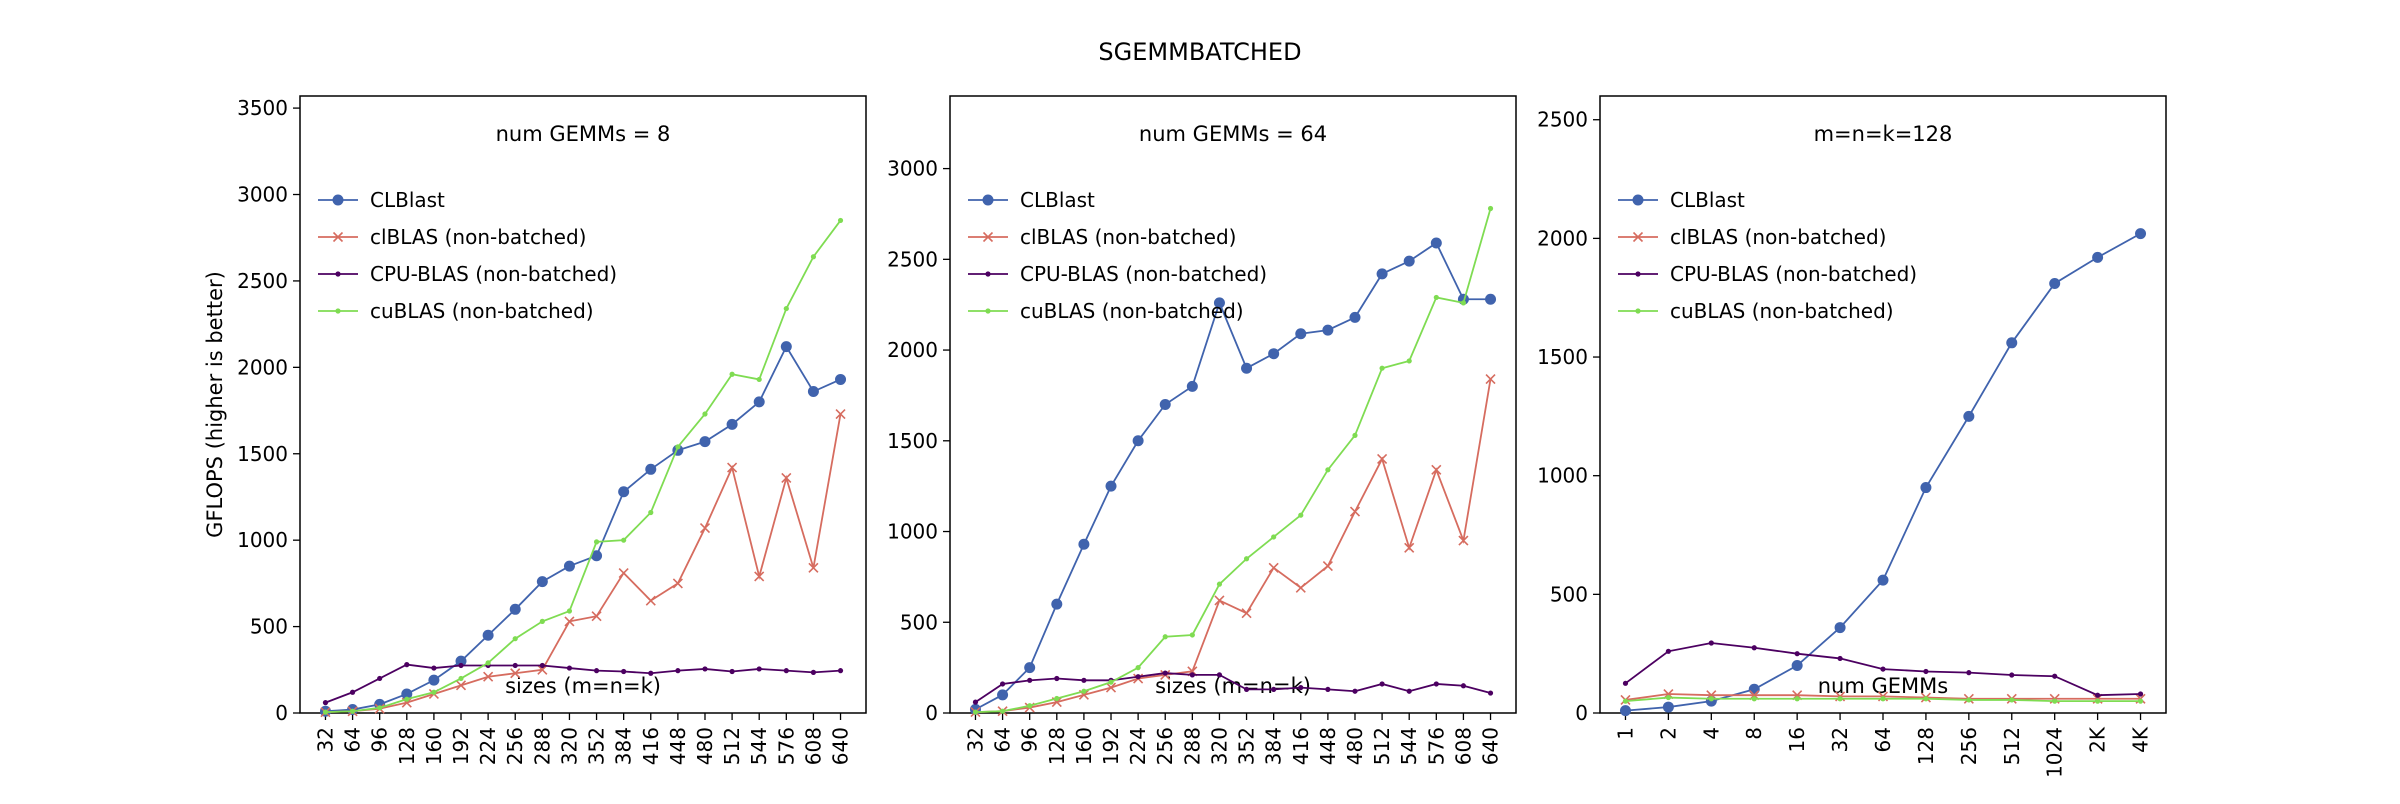 The height and width of the screenshot is (804, 2400). I want to click on x-tick-label: 320, so click(1219, 746).